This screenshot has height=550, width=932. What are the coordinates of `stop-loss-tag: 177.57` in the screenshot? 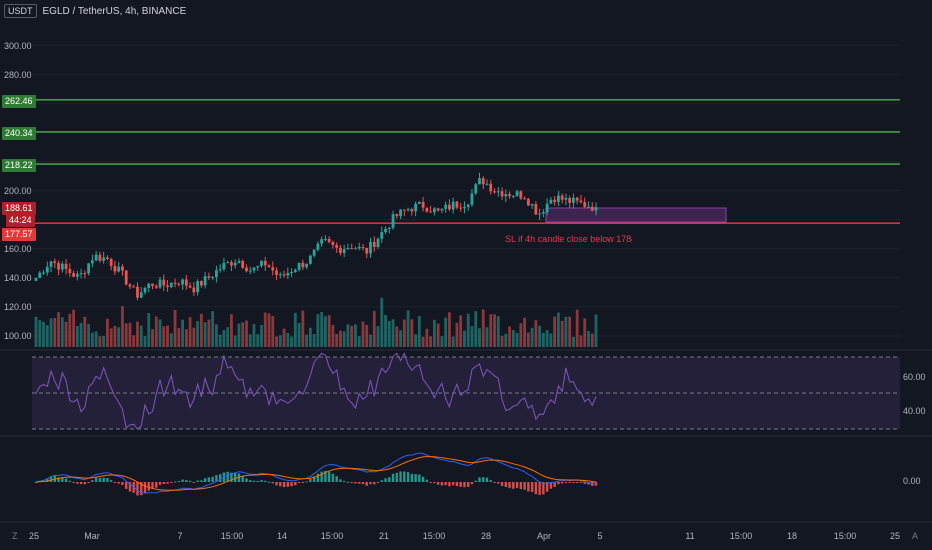 It's located at (19, 234).